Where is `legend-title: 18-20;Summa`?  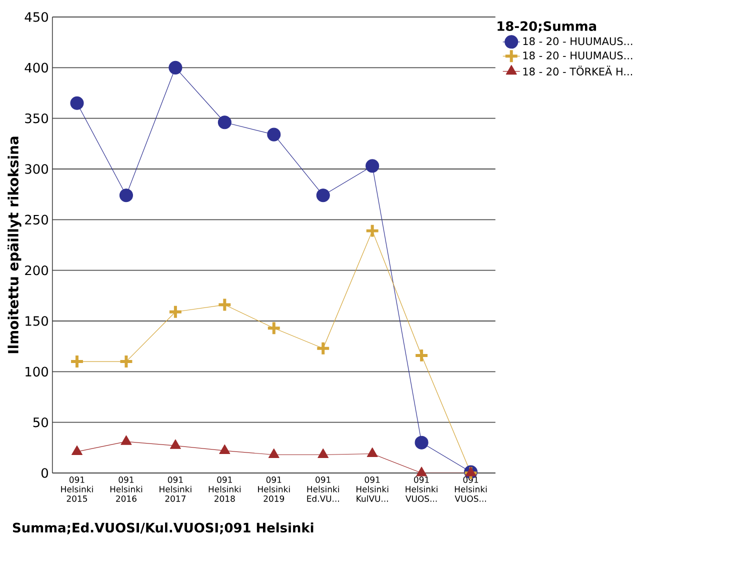
legend-title: 18-20;Summa is located at coordinates (547, 27).